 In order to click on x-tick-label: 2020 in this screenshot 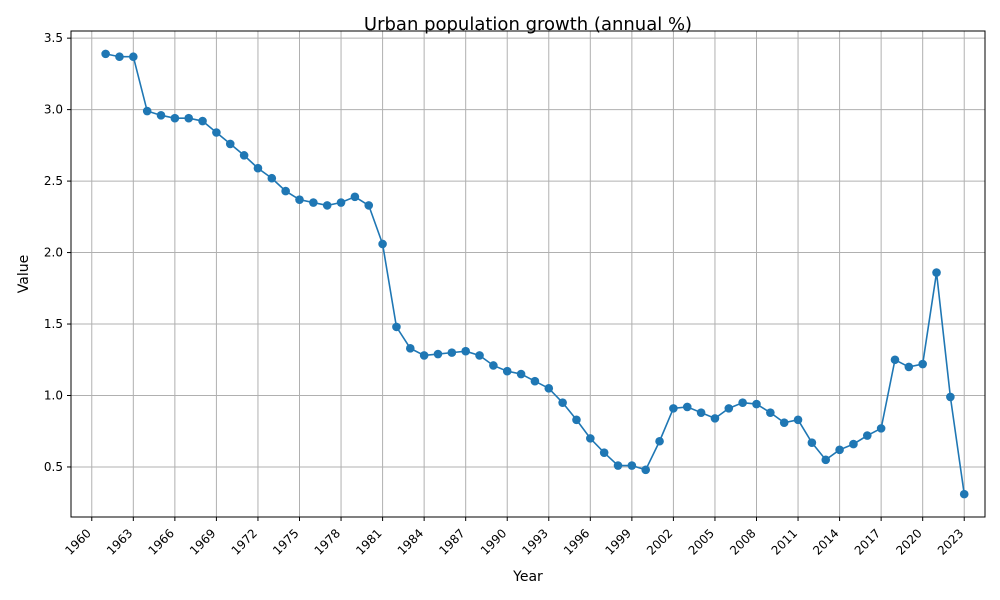, I will do `click(908, 541)`.